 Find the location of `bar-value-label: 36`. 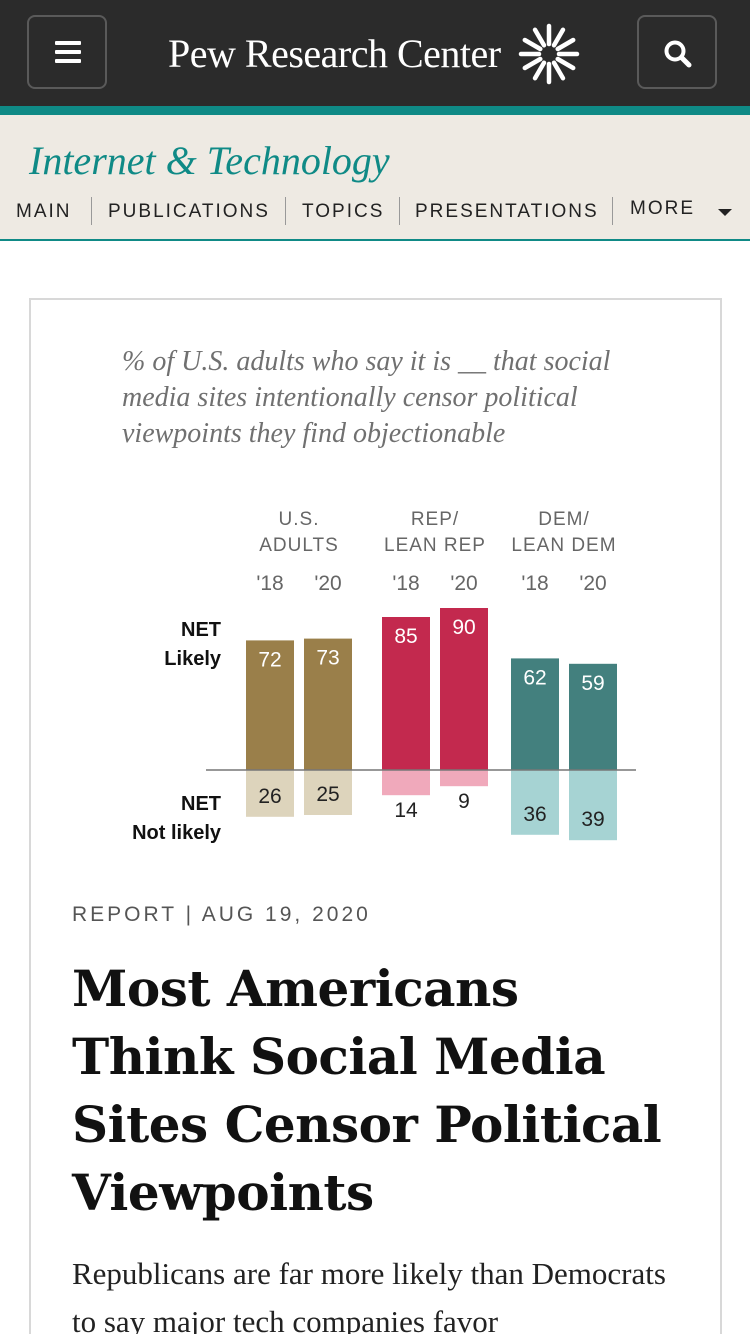

bar-value-label: 36 is located at coordinates (534, 814).